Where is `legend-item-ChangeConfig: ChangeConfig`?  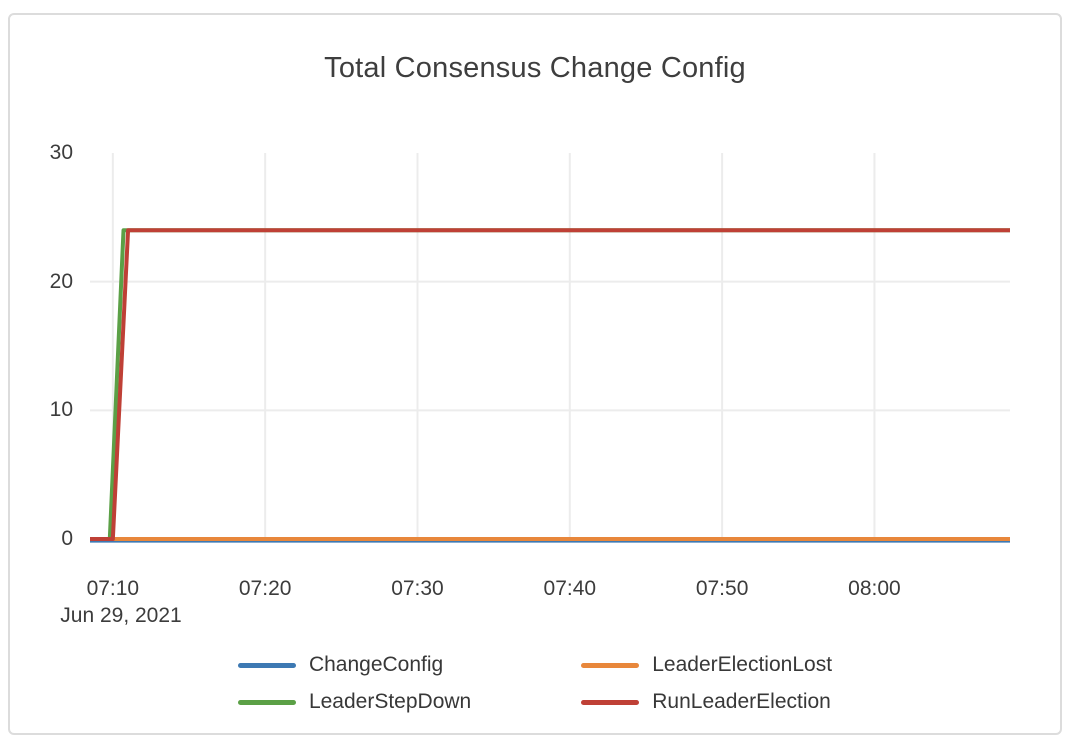 legend-item-ChangeConfig: ChangeConfig is located at coordinates (354, 665).